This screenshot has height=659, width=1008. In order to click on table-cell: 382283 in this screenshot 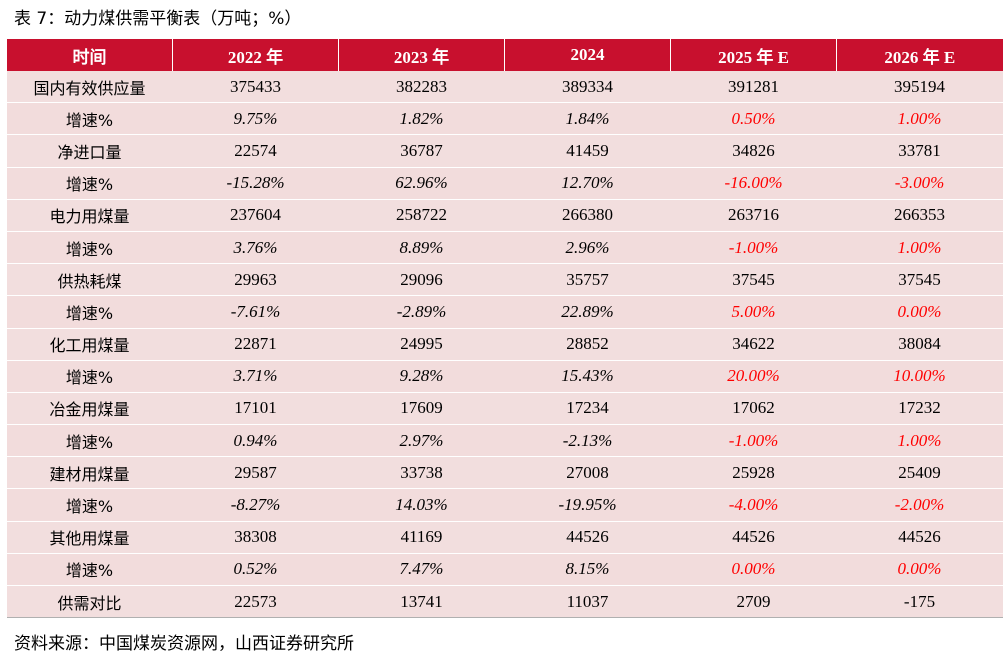, I will do `click(421, 87)`.